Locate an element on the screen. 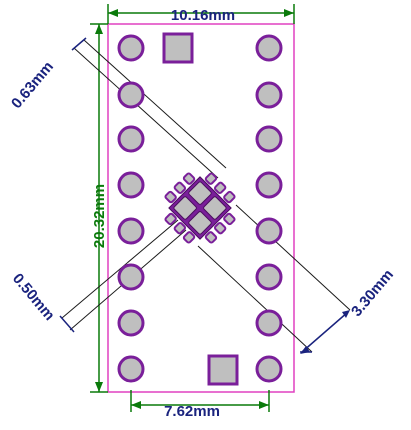 This screenshot has height=430, width=411. right-pad-column is located at coordinates (269, 208).